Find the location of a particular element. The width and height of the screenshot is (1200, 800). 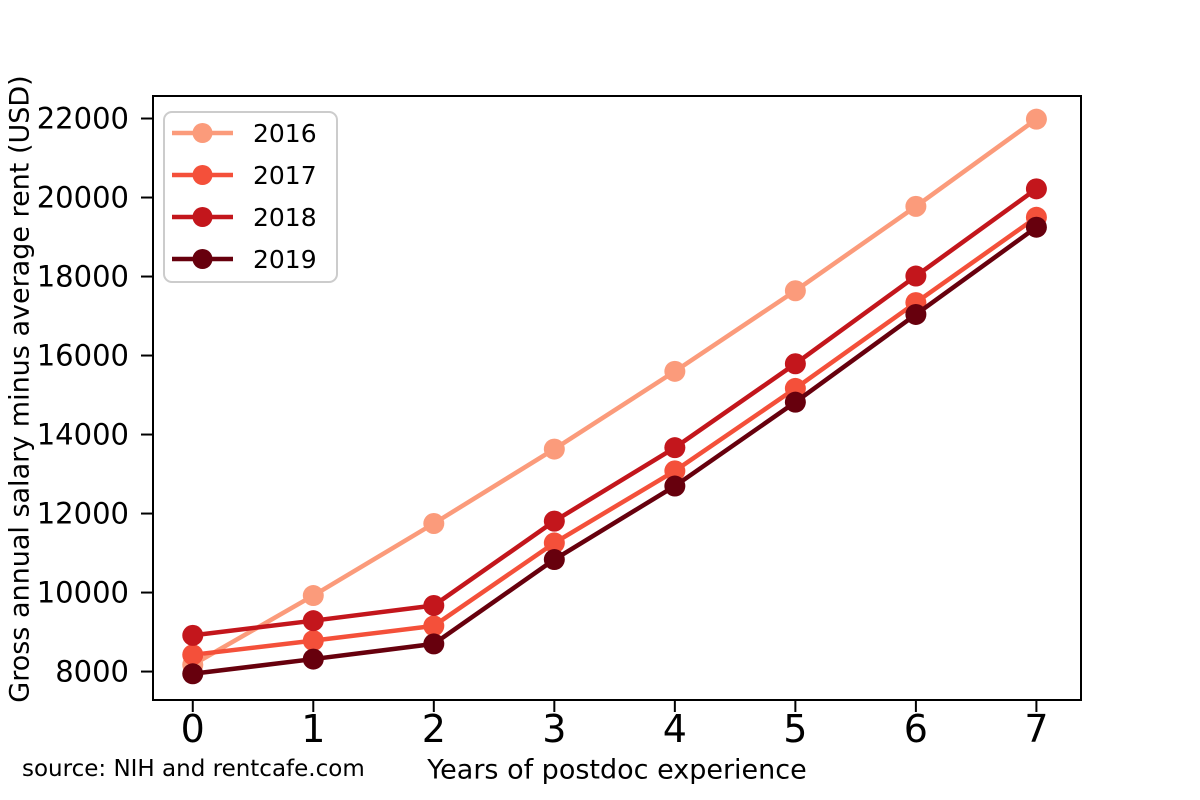

legend-entry-label: 2019 is located at coordinates (285, 259).